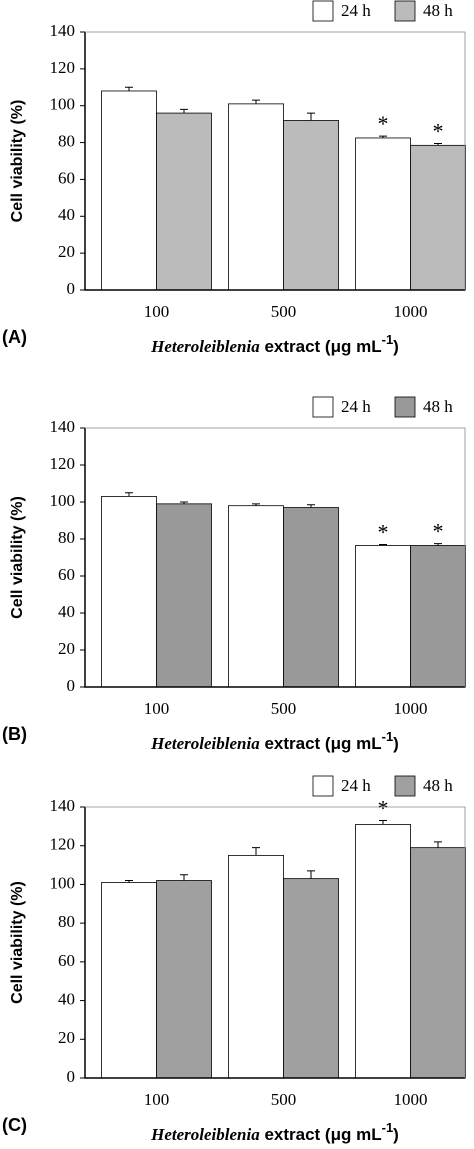 Image resolution: width=474 pixels, height=1149 pixels. What do you see at coordinates (14, 337) in the screenshot?
I see `panel-label: (A)` at bounding box center [14, 337].